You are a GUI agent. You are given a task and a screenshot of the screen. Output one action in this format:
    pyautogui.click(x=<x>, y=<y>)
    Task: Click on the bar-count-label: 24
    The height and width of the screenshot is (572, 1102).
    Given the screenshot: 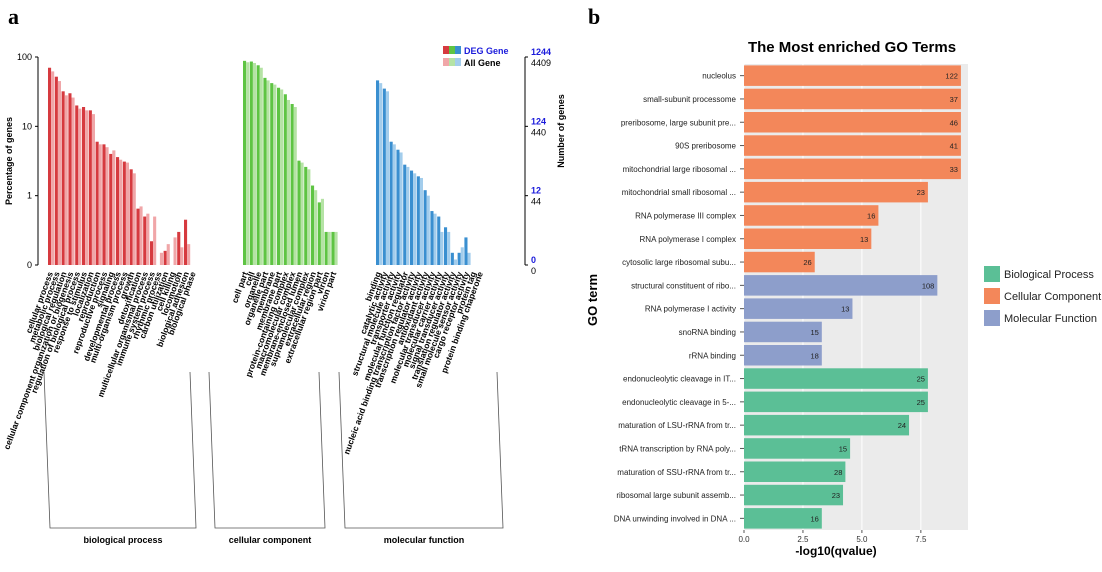 What is the action you would take?
    pyautogui.click(x=902, y=425)
    